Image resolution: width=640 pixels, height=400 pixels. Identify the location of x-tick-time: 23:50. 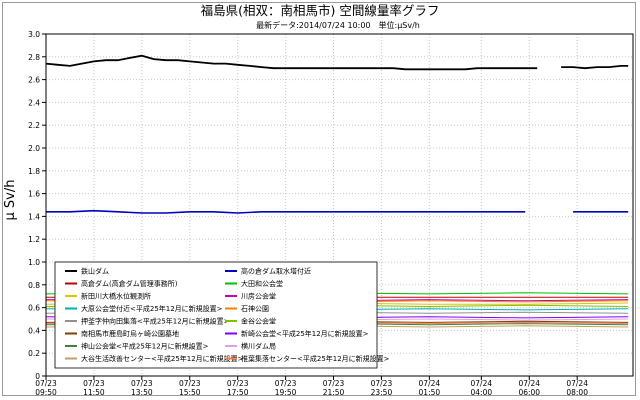
(382, 392).